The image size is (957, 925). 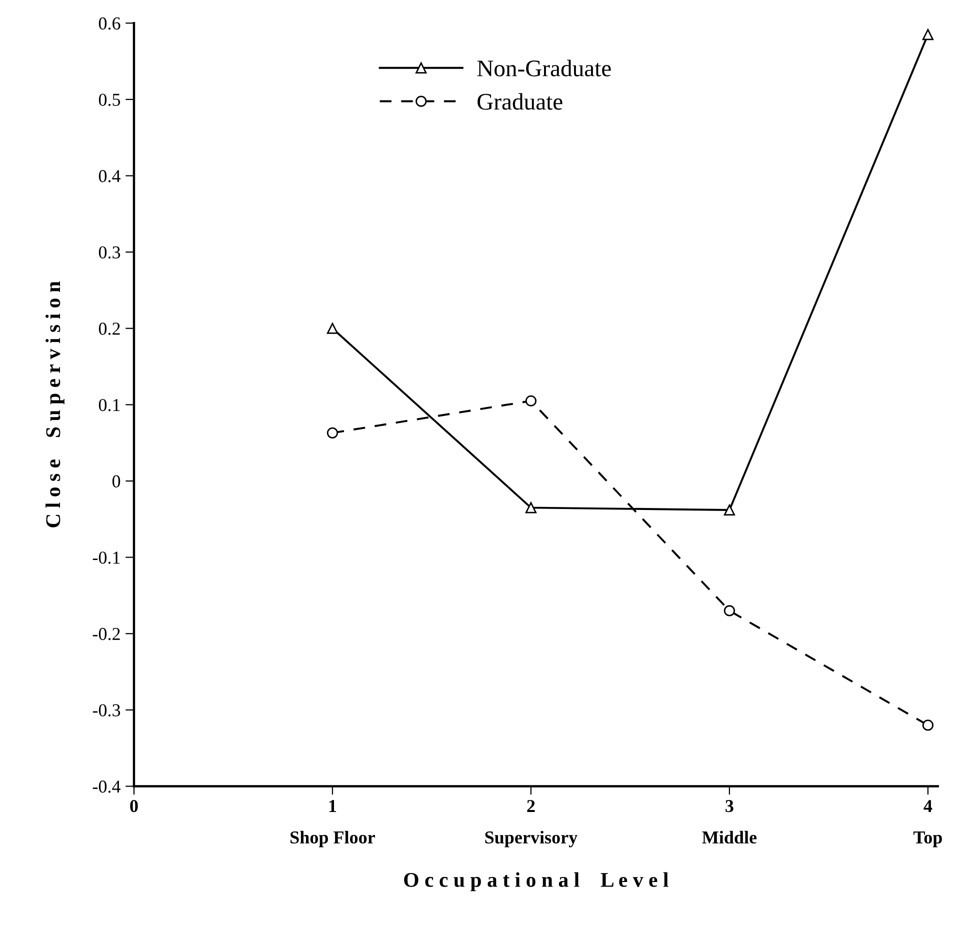 What do you see at coordinates (531, 824) in the screenshot?
I see `x-tick-label: 2 Supervisory` at bounding box center [531, 824].